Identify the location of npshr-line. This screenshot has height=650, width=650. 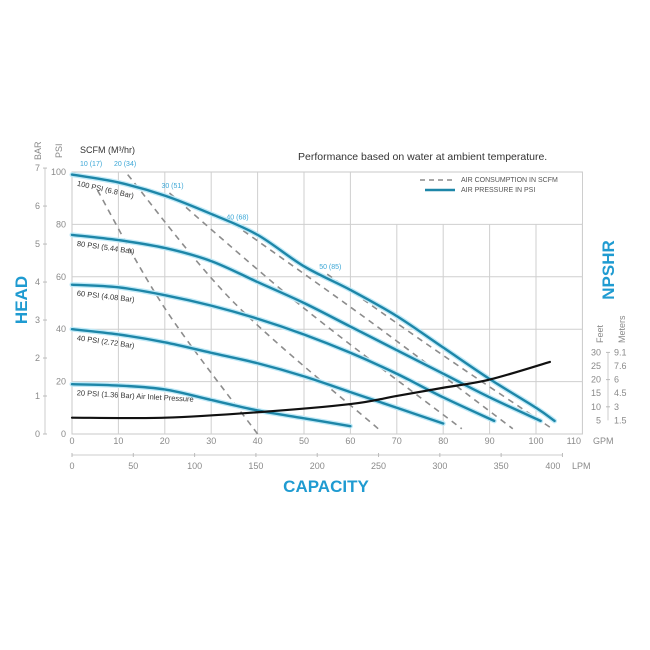
(311, 390).